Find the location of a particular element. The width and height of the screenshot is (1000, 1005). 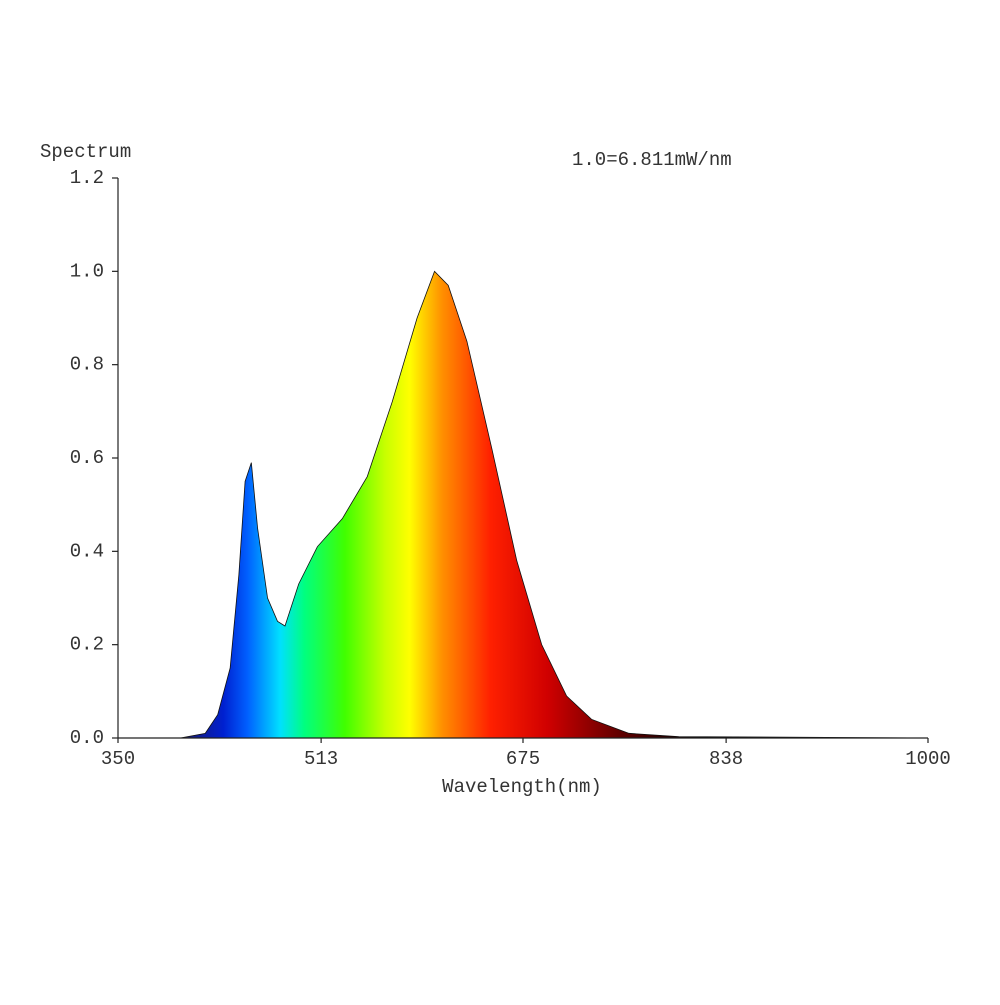

x-axis-label: Wavelength(nm) is located at coordinates (522, 787).